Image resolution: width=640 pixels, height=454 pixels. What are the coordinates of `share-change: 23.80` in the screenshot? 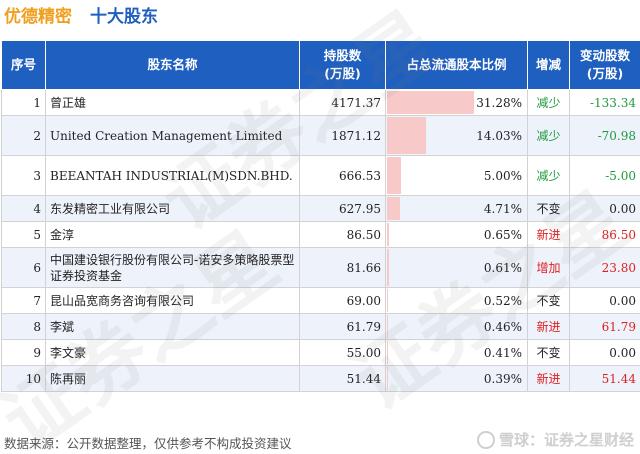 It's located at (604, 267).